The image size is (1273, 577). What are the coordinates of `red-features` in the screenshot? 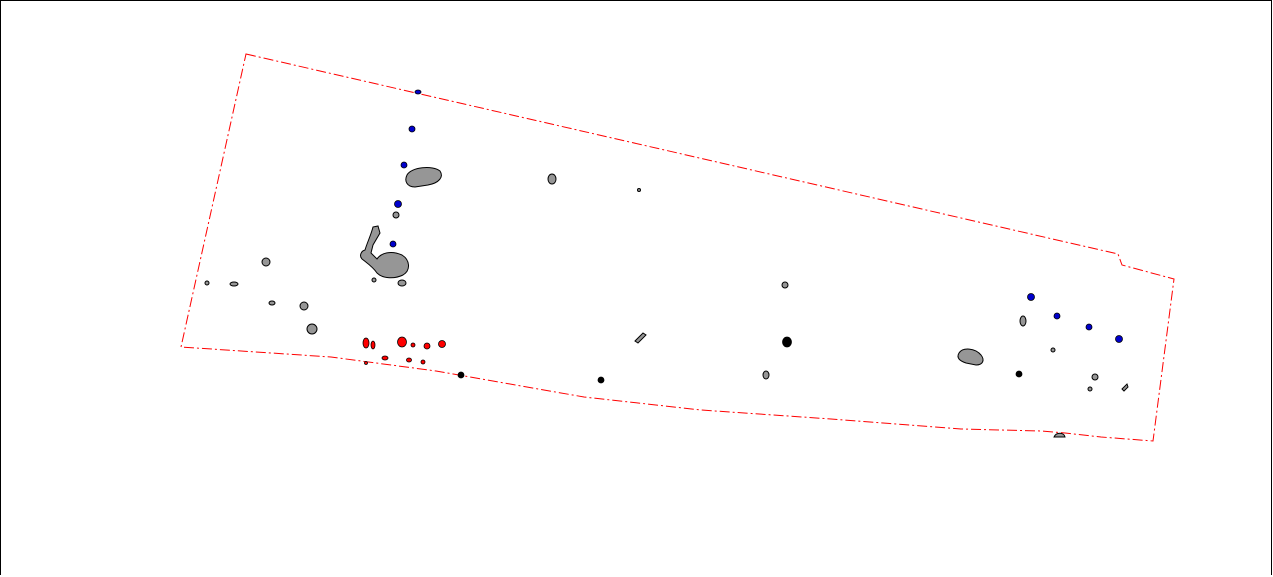 It's located at (404, 350).